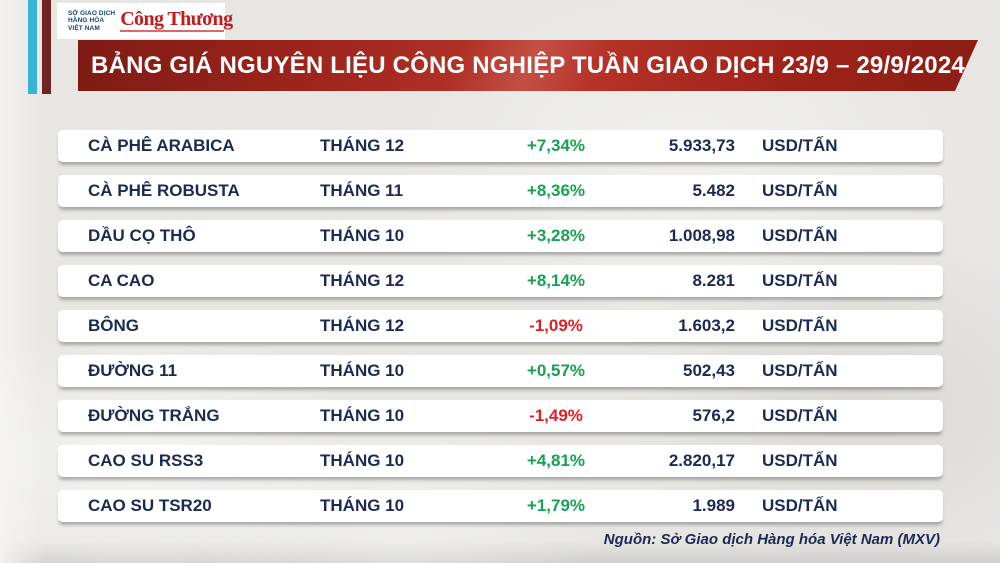  Describe the element at coordinates (556, 505) in the screenshot. I see `weekly-change: +1,79%` at that location.